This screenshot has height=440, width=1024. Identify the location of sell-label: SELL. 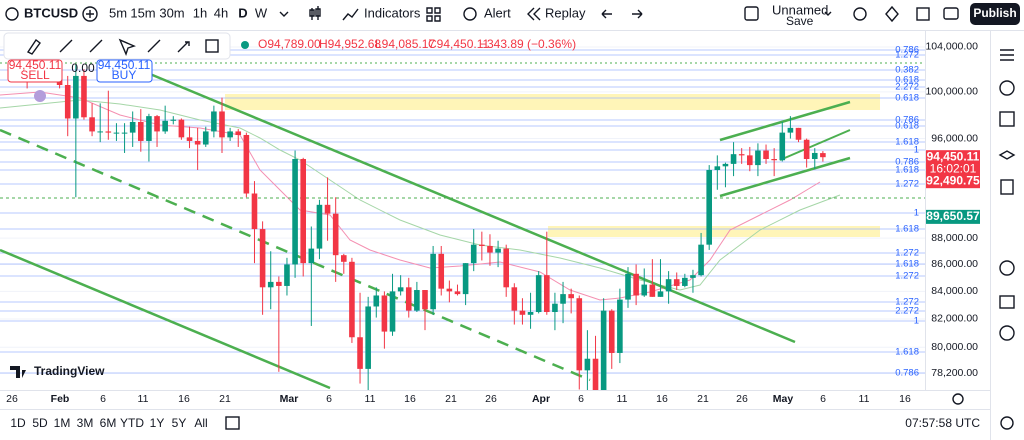
(35, 75).